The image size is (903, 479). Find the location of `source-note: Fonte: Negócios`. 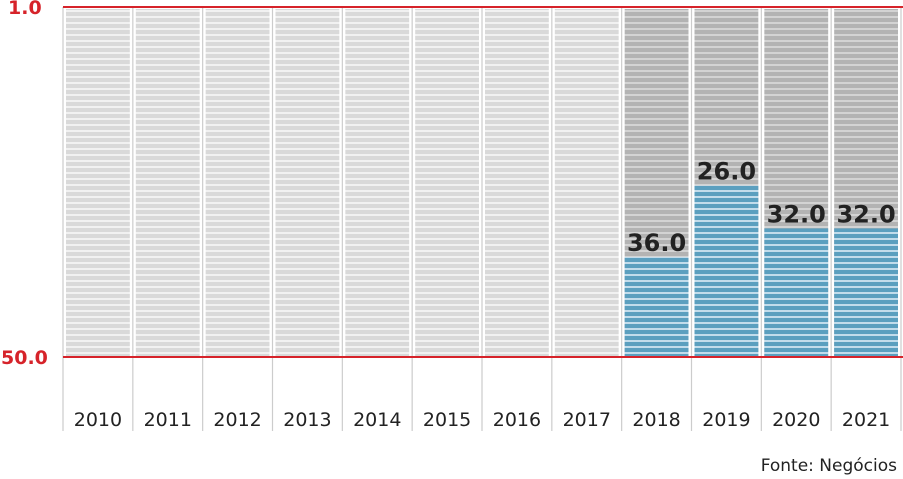

source-note: Fonte: Negócios is located at coordinates (828, 466).